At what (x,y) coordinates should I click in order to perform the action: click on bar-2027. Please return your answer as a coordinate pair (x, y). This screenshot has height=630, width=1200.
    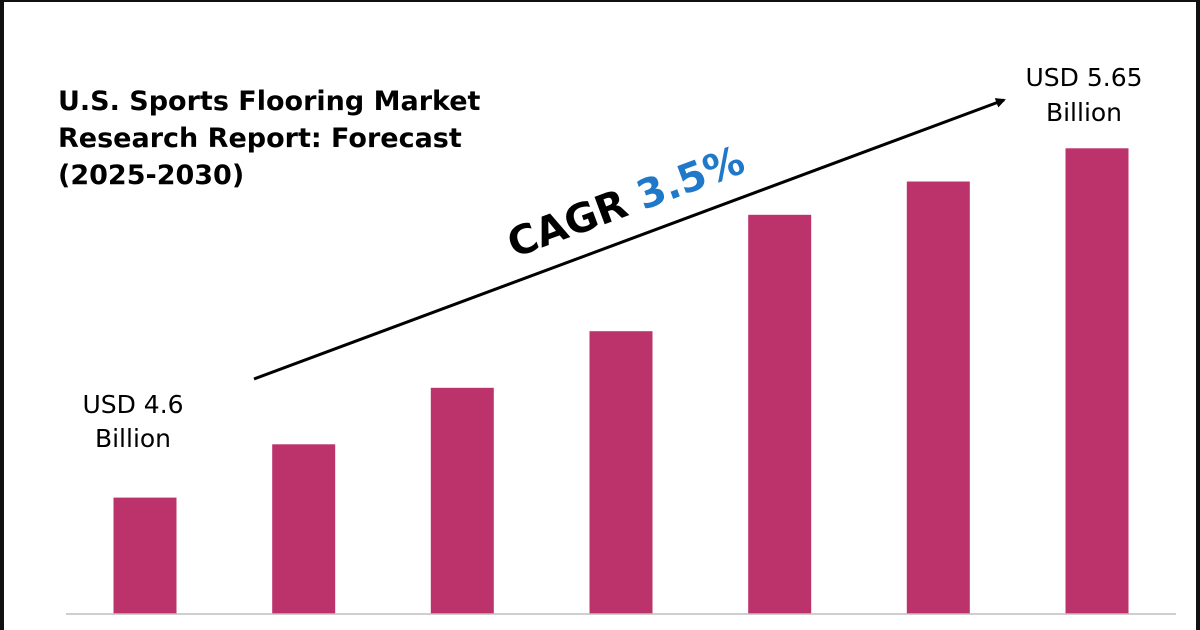
    Looking at the image, I should click on (462, 500).